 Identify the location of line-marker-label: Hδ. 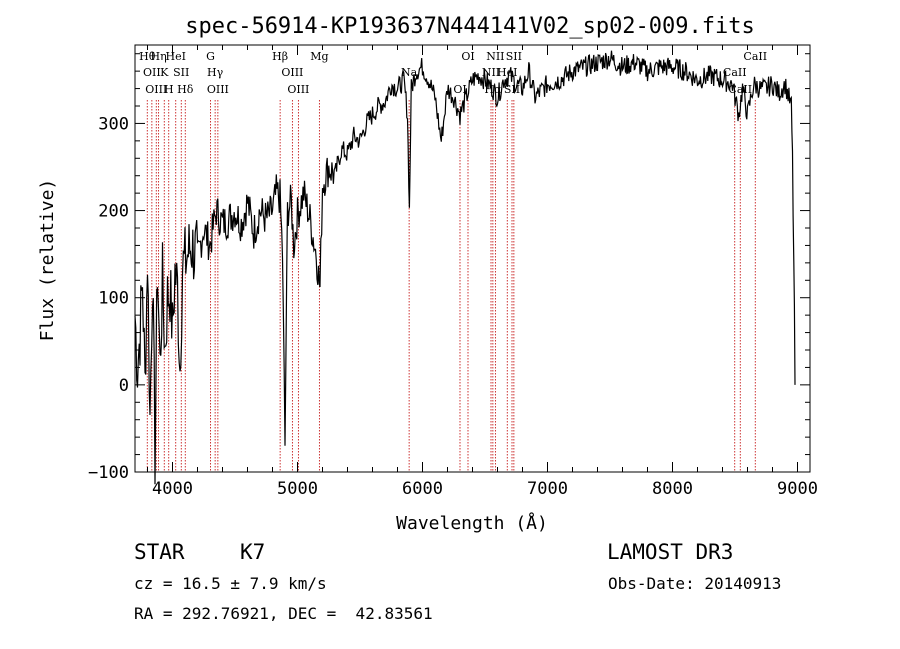
(185, 89).